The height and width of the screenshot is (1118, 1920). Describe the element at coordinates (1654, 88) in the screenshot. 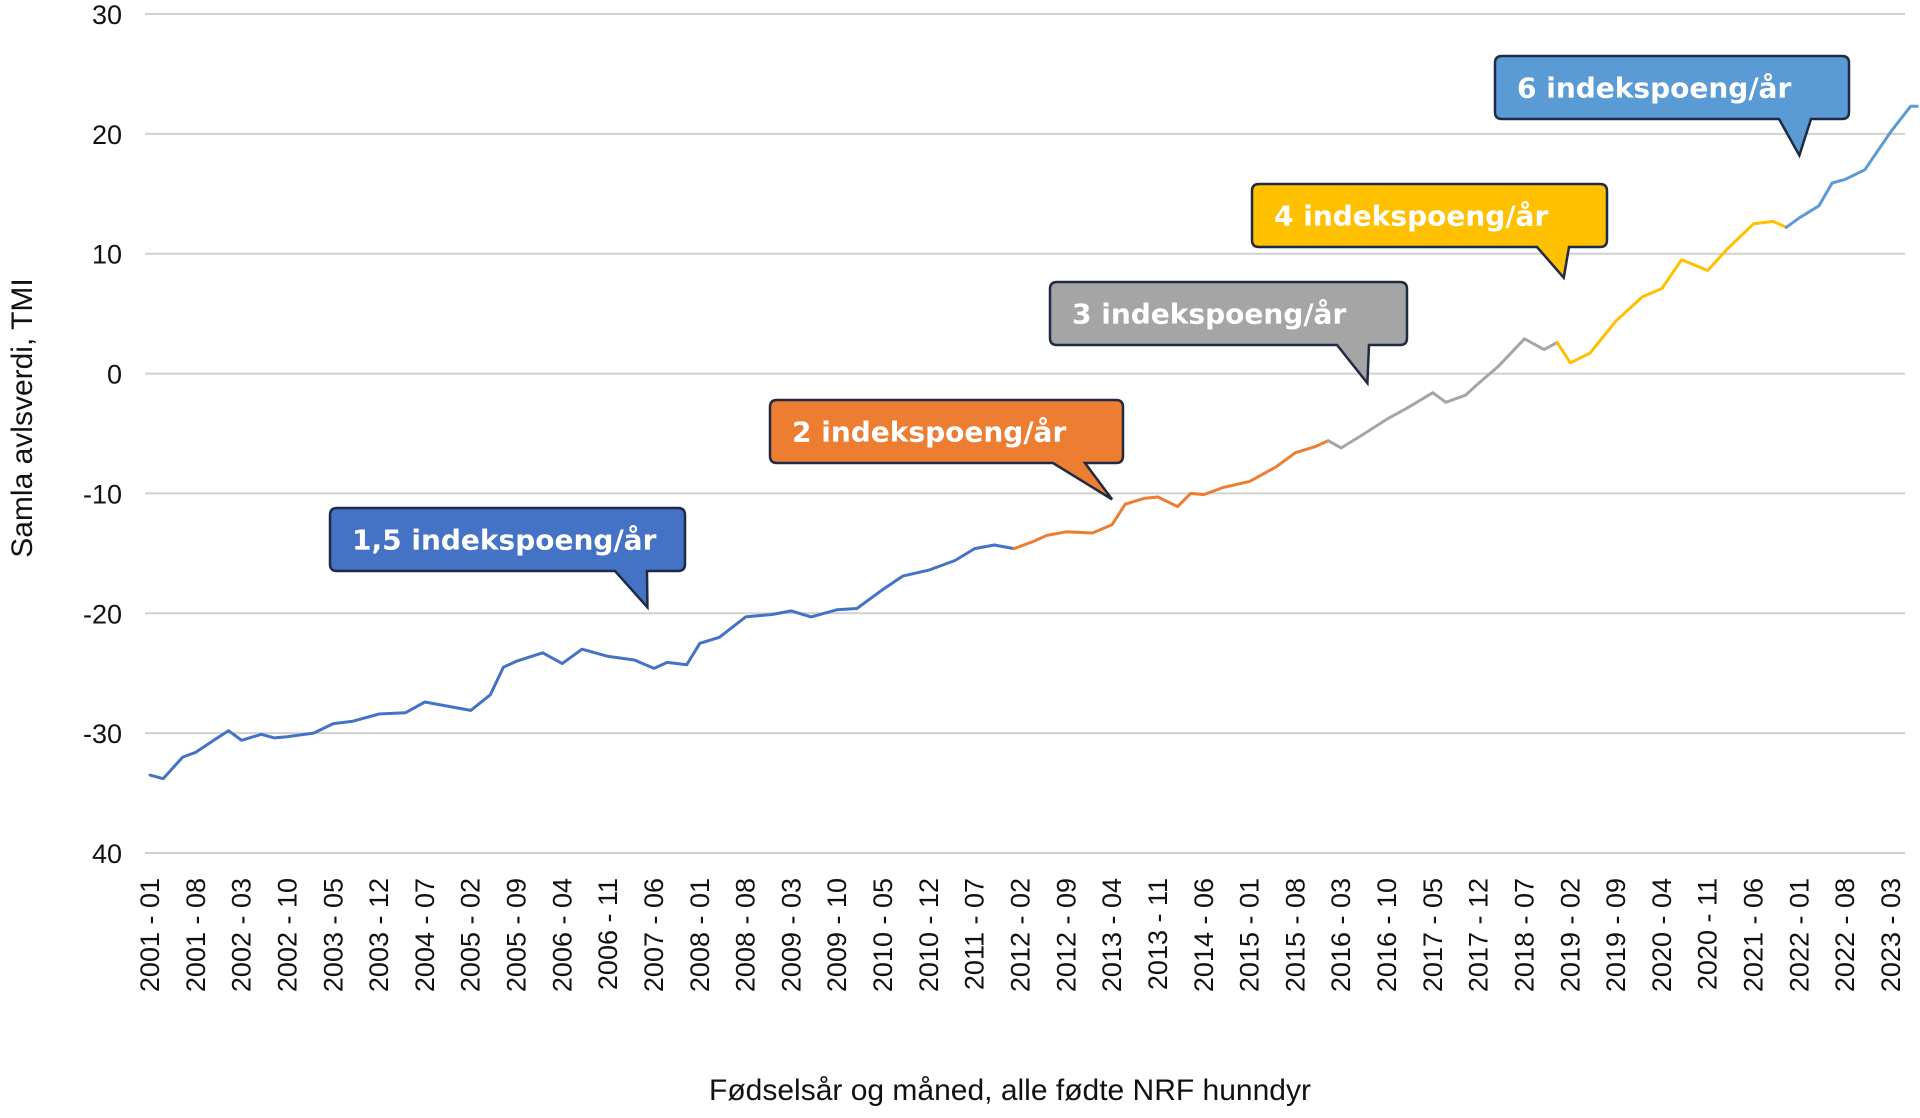

I see `callout-label: 6 indekspoeng/år` at that location.